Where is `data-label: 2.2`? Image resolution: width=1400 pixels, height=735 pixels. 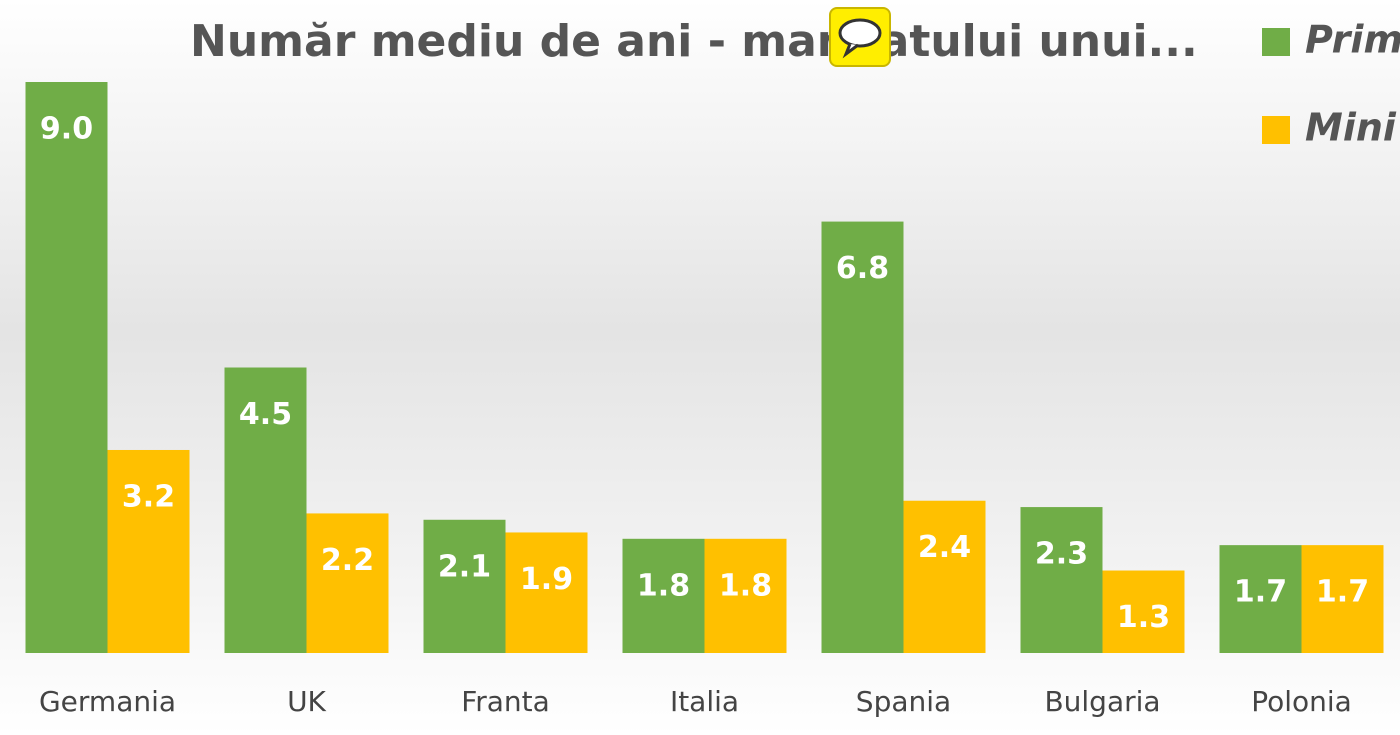
data-label: 2.2 is located at coordinates (347, 560).